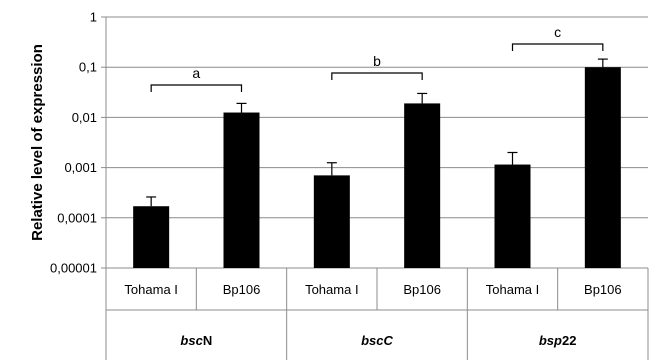 This screenshot has width=658, height=362. Describe the element at coordinates (93, 17) in the screenshot. I see `y-tick-label: 1` at that location.